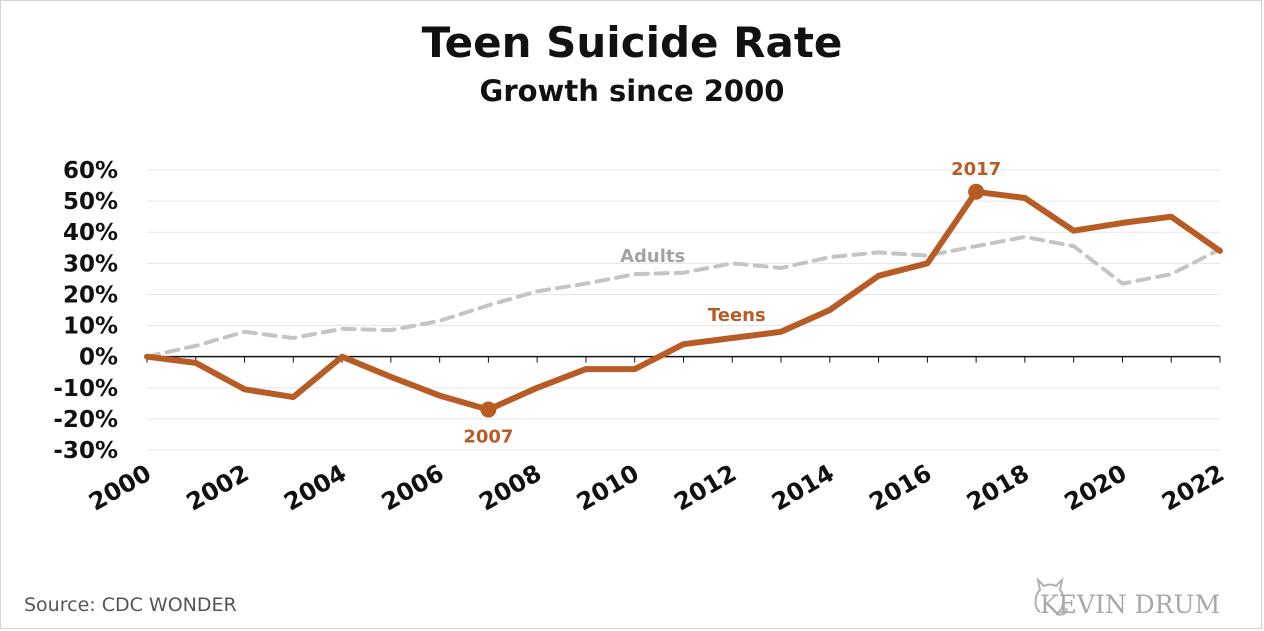 This screenshot has width=1264, height=631. Describe the element at coordinates (85, 420) in the screenshot. I see `y-tick-label: -20%` at that location.